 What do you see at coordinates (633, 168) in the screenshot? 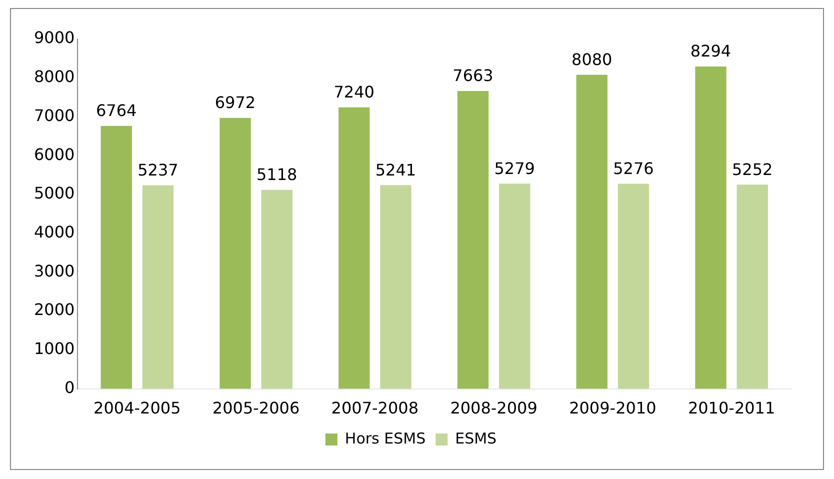
I see `data-label: 5276` at bounding box center [633, 168].